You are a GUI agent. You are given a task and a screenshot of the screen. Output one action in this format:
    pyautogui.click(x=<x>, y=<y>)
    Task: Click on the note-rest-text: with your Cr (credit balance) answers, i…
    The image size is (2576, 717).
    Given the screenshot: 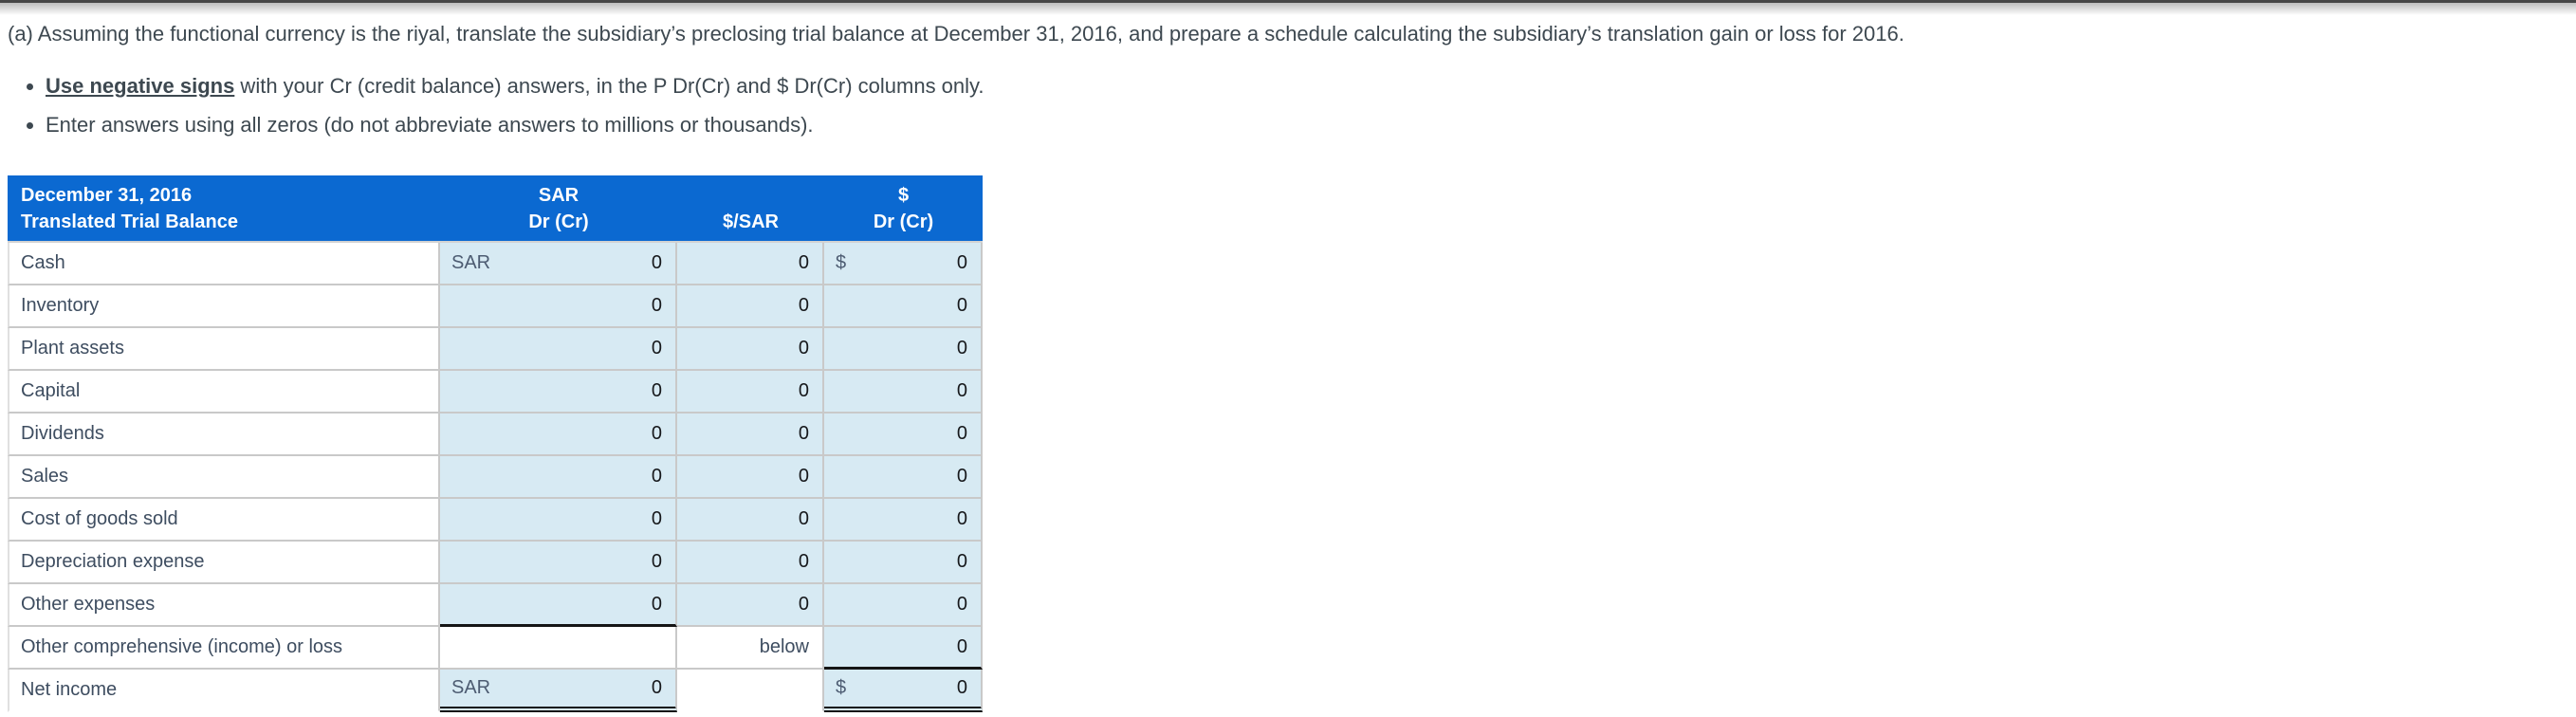 What is the action you would take?
    pyautogui.click(x=609, y=86)
    